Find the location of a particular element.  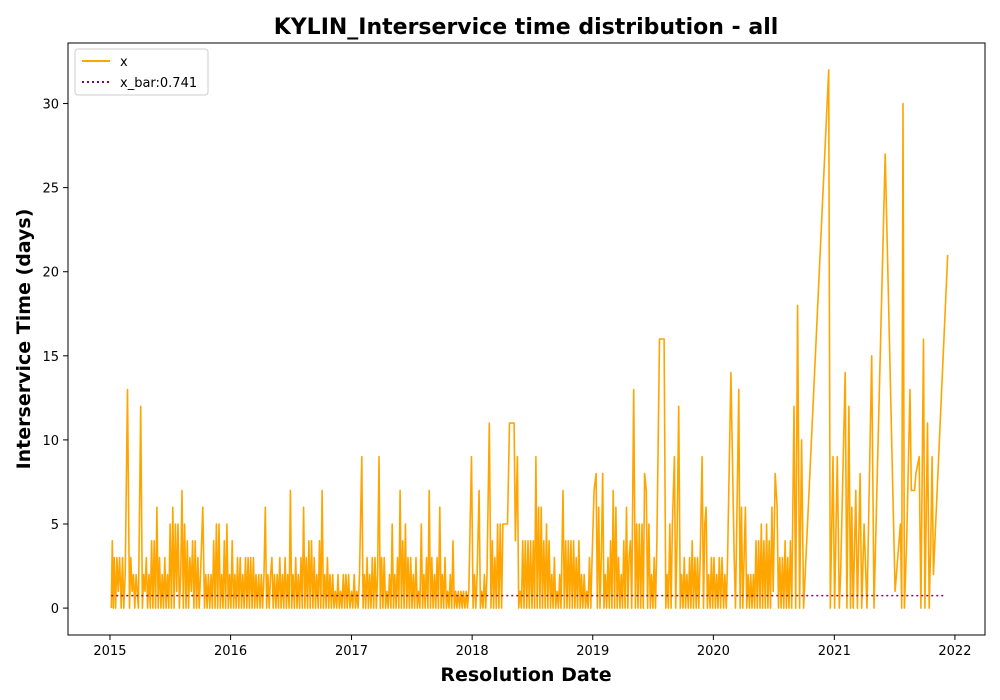

y-tick-label: 0 is located at coordinates (55, 609).